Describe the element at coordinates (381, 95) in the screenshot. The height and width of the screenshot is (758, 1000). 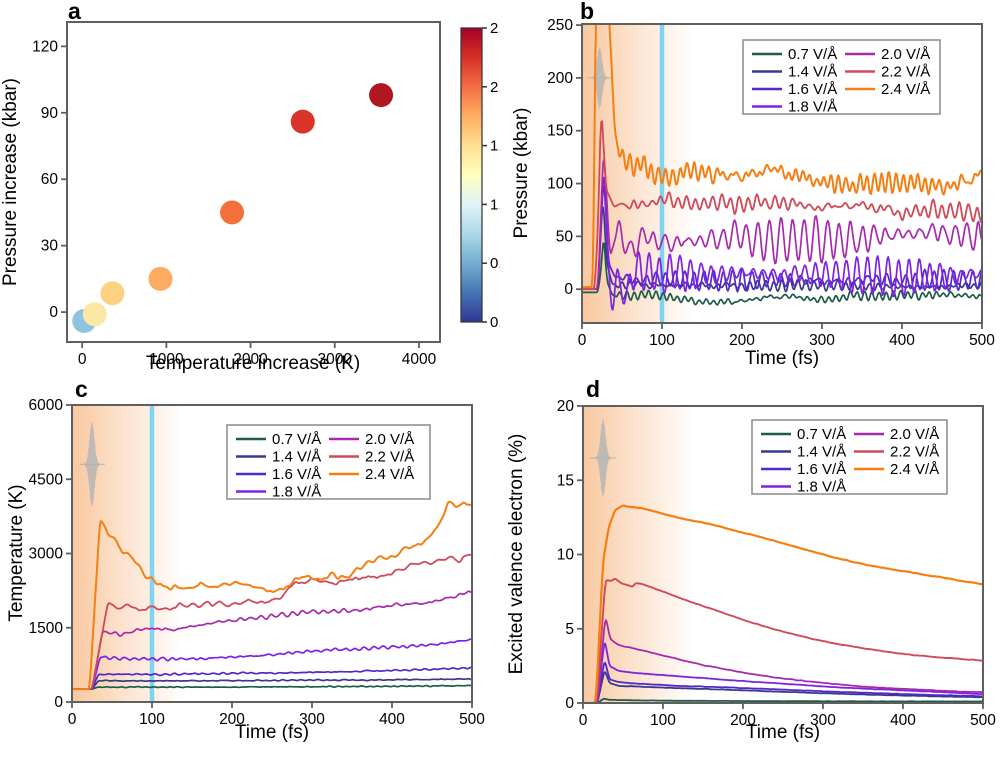
I see `scatter-point-2.4VA` at that location.